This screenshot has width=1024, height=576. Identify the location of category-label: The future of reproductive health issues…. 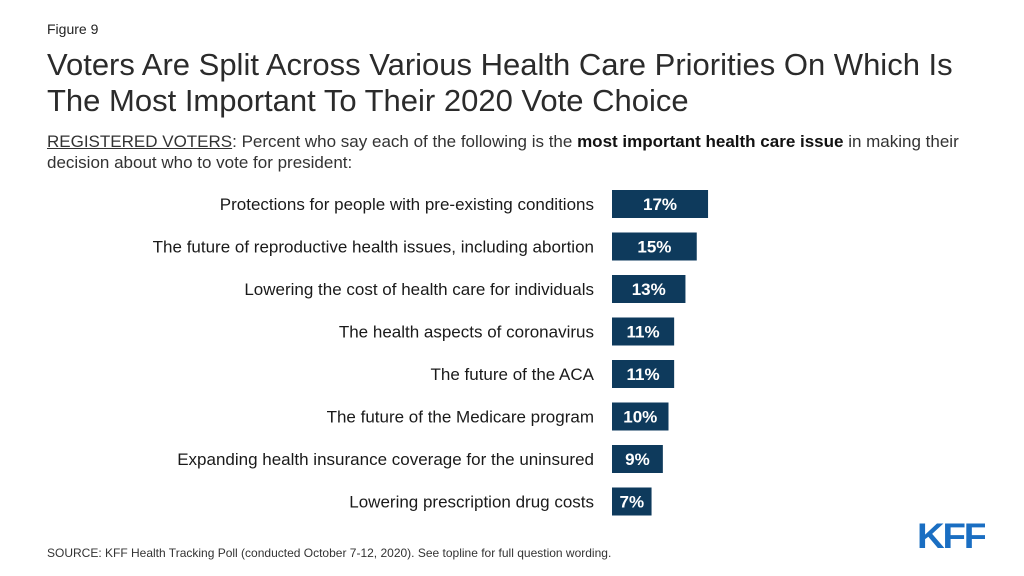
(373, 247).